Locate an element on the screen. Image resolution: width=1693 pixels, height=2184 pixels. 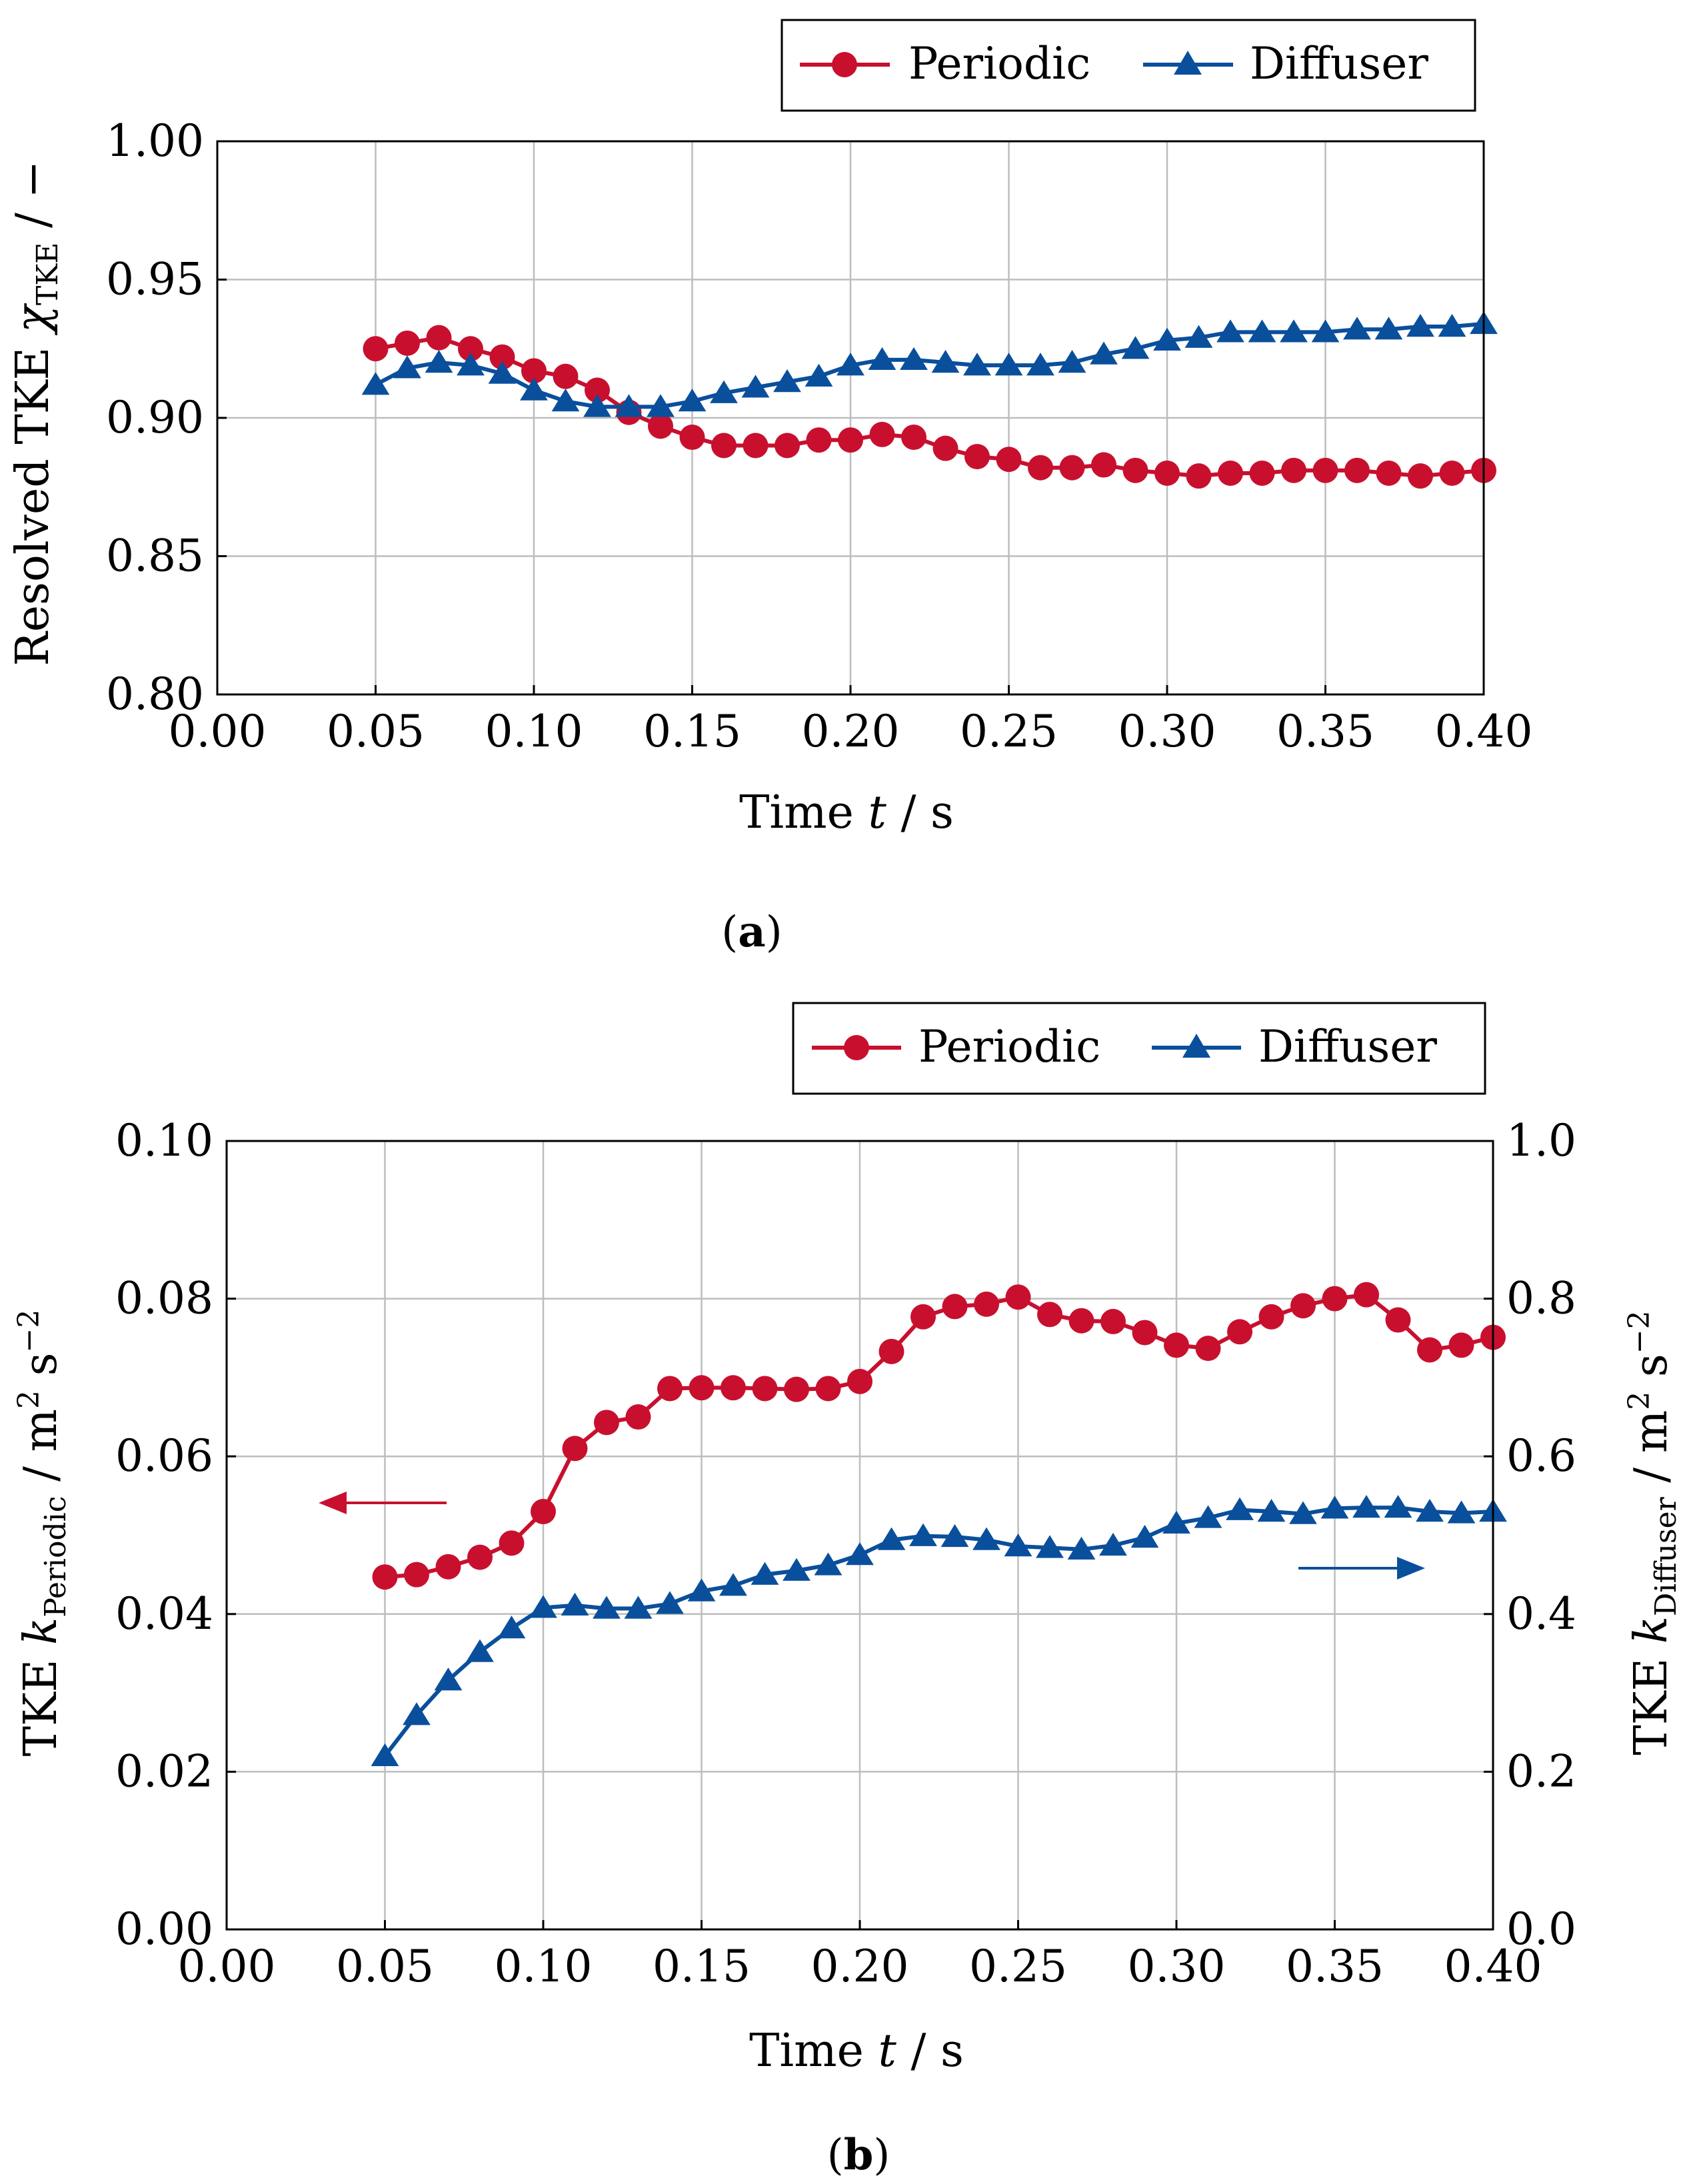
y-tick-label-a: 1.00 is located at coordinates (155, 141).